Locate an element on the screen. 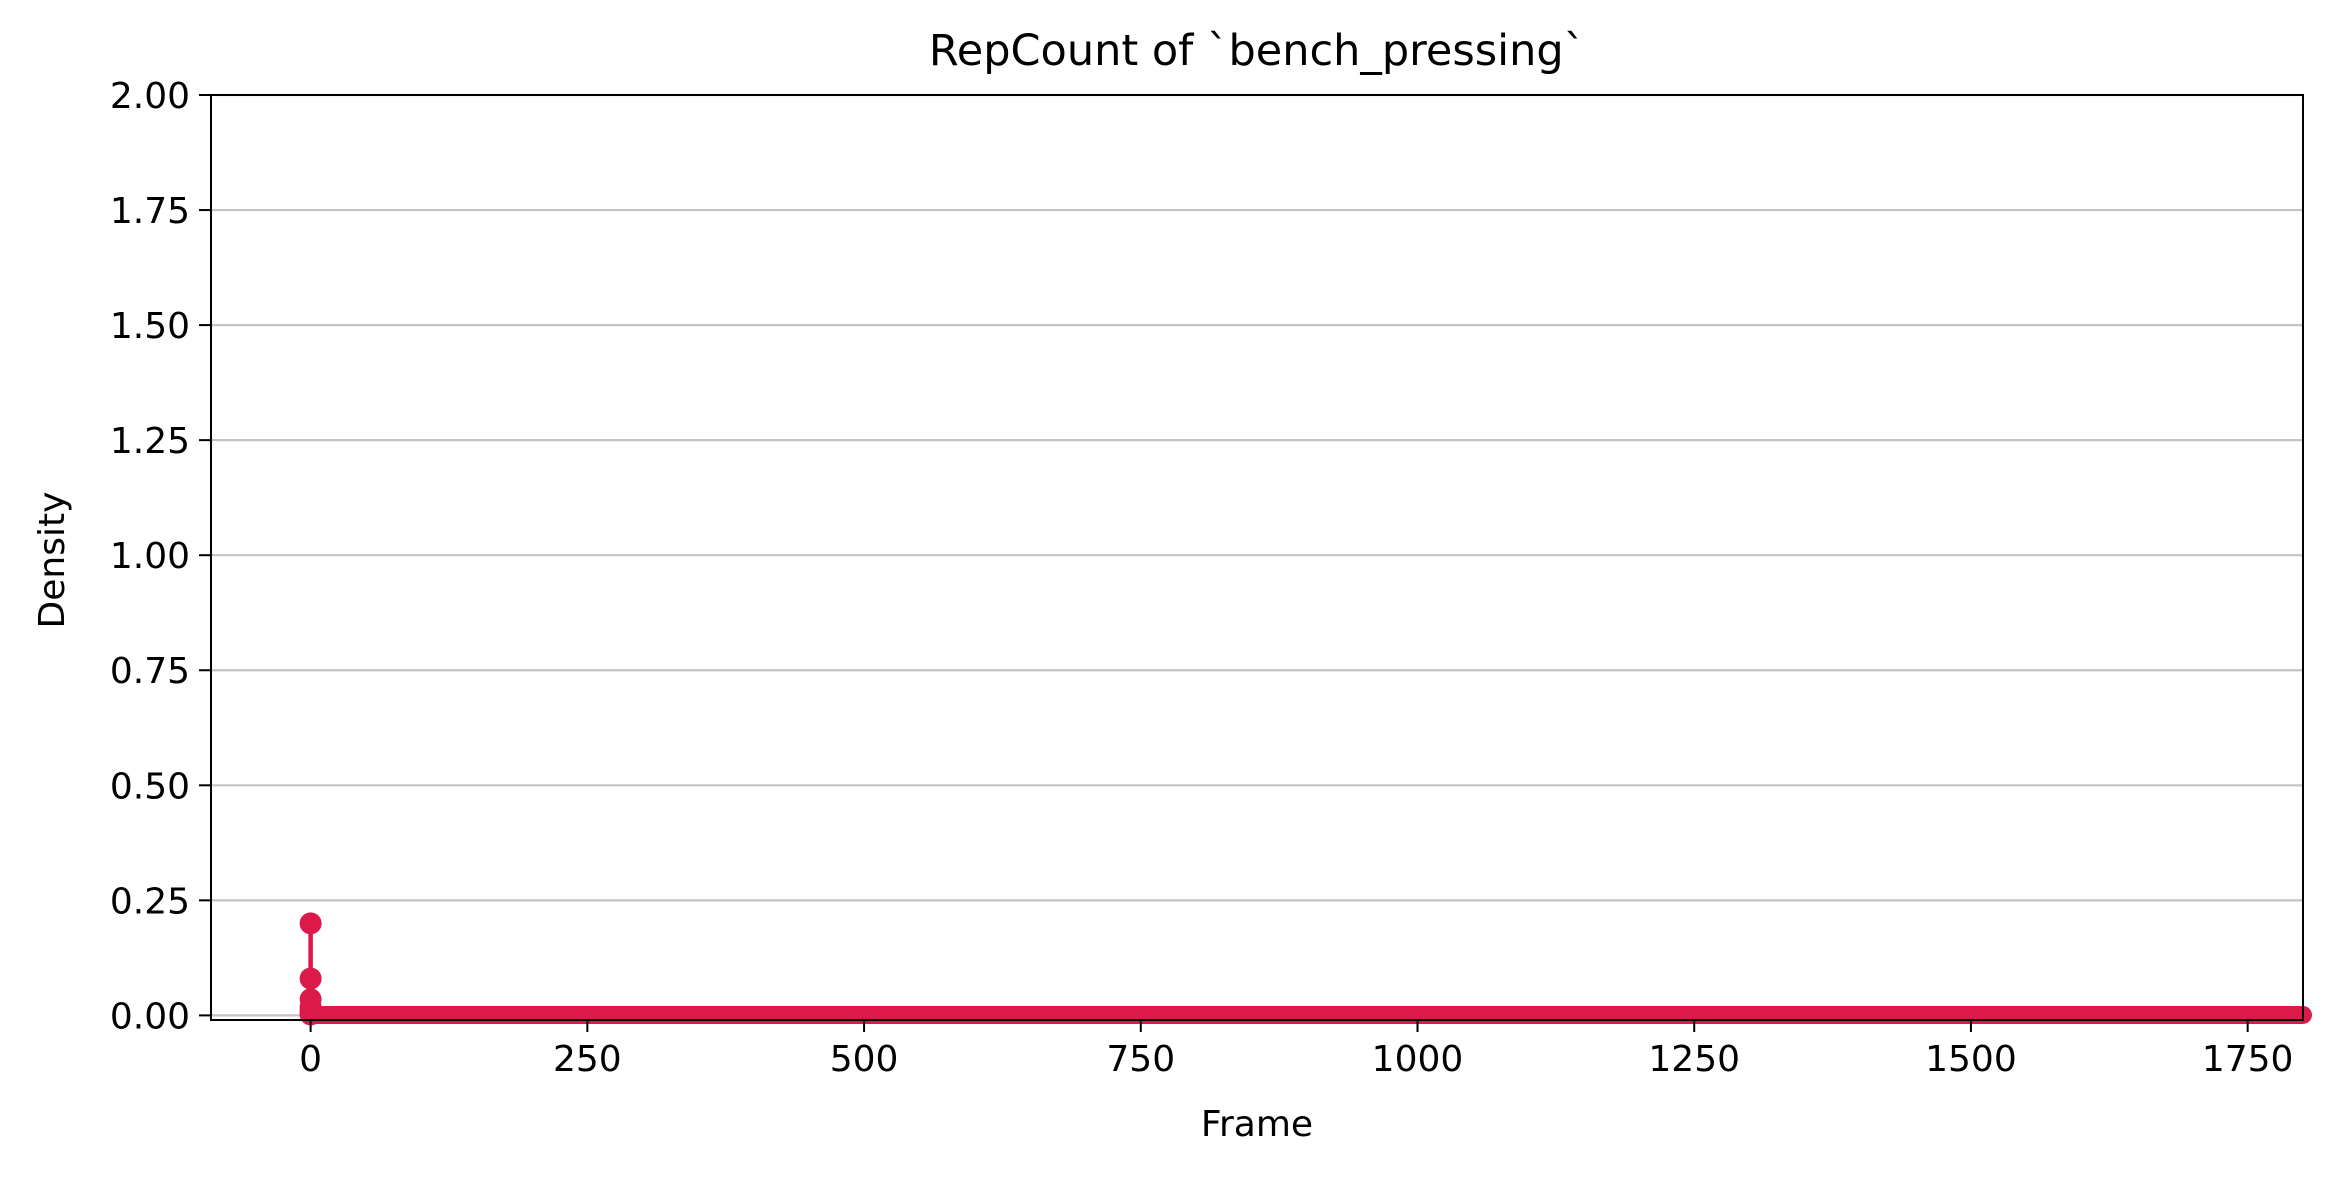 The image size is (2333, 1178). x-axis-ticks: 0 250 500 750 1000 1250 1500 1750 is located at coordinates (1296, 1050).